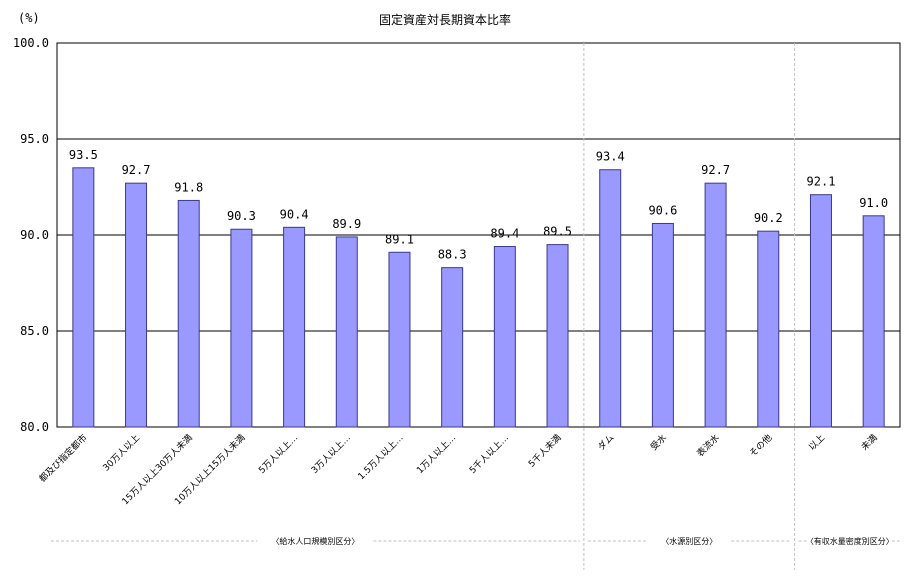 This screenshot has height=583, width=912. I want to click on x-tick-label: 受水, so click(658, 442).